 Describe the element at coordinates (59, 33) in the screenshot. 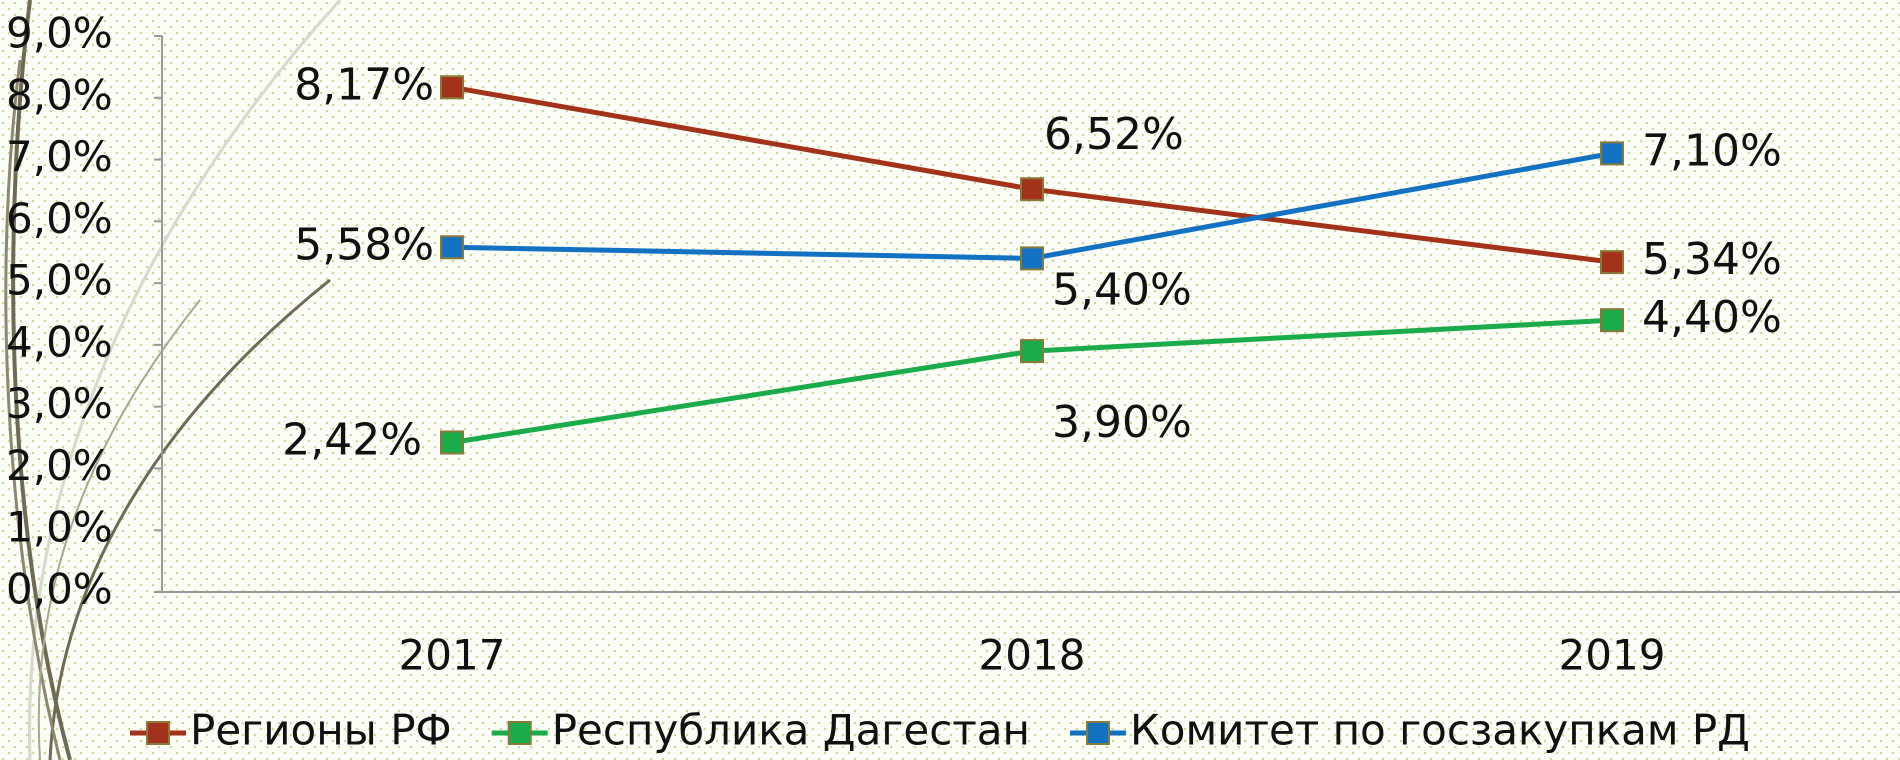

I see `y-tick-label: 9,0%` at that location.